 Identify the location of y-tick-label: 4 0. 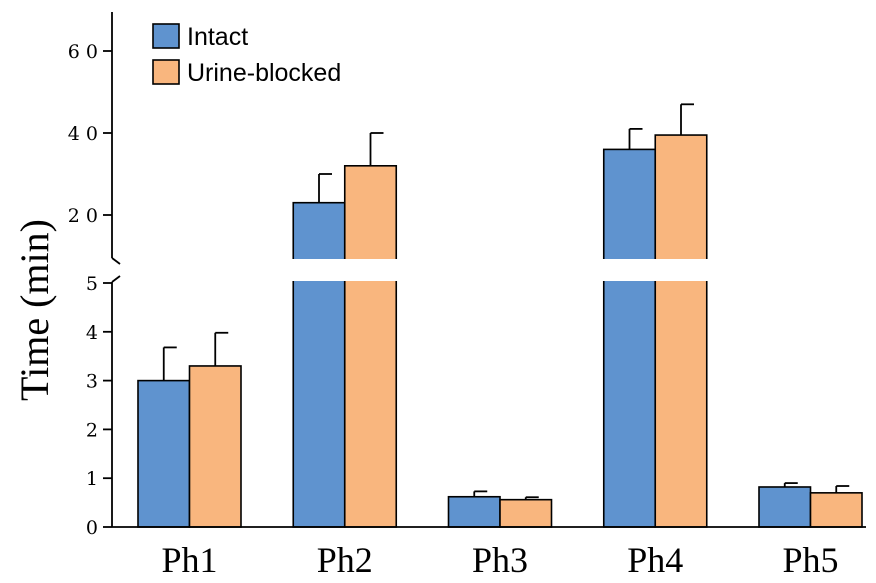
(83, 134).